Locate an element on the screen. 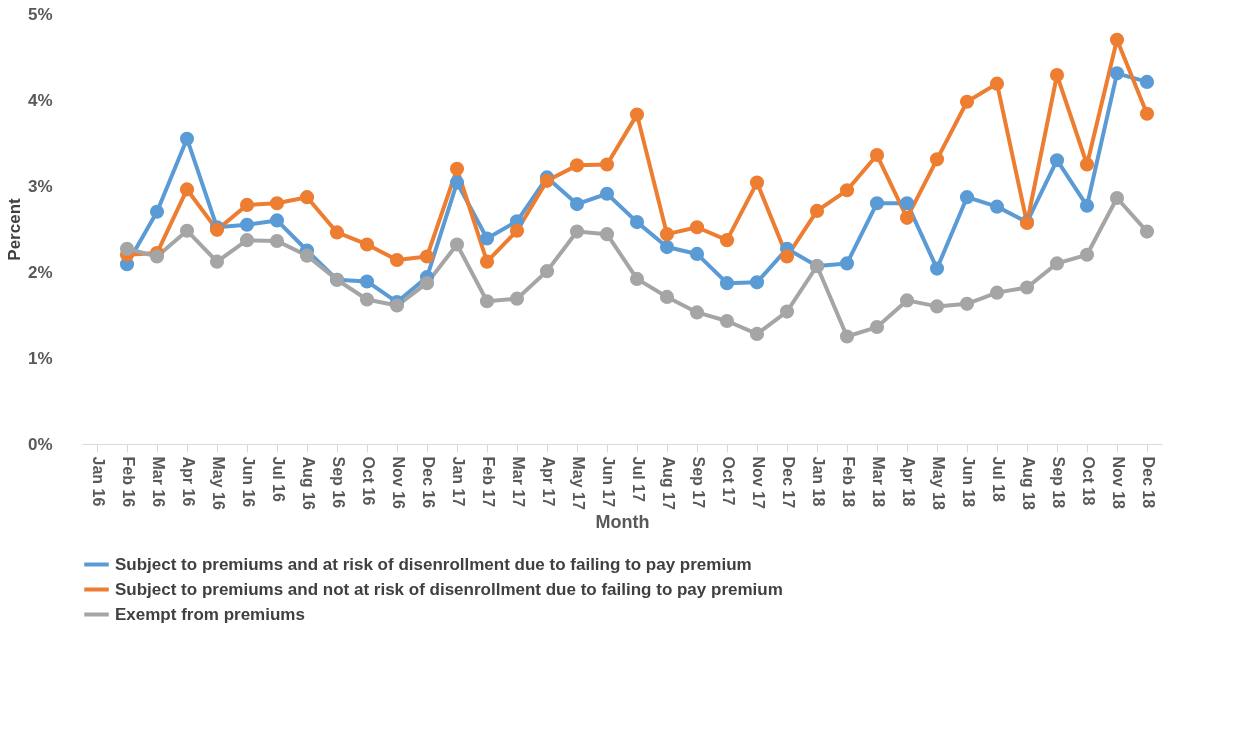 The image size is (1252, 749). x-tick-label: Aug 17 is located at coordinates (668, 483).